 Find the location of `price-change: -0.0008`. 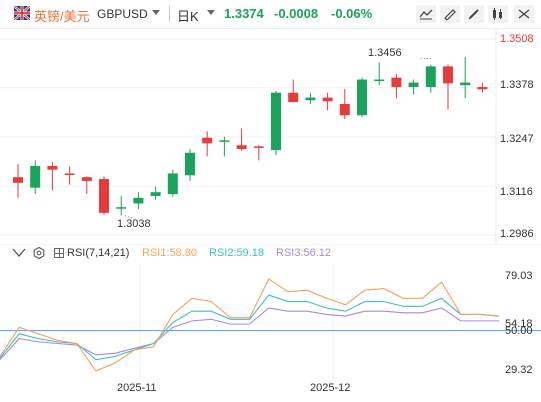

price-change: -0.0008 is located at coordinates (296, 13).